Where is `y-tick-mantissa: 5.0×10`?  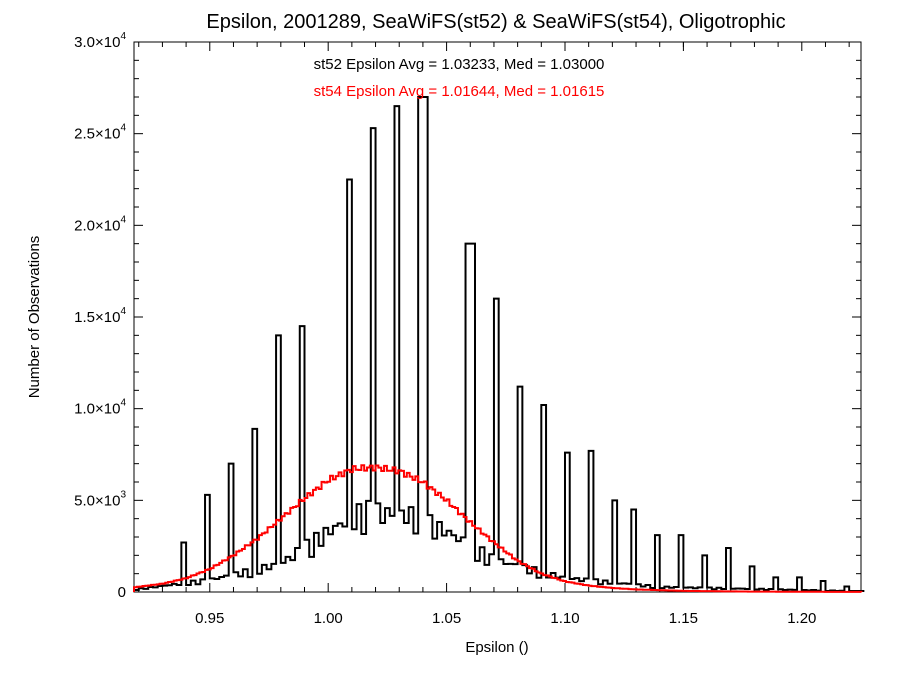
y-tick-mantissa: 5.0×10 is located at coordinates (97, 500).